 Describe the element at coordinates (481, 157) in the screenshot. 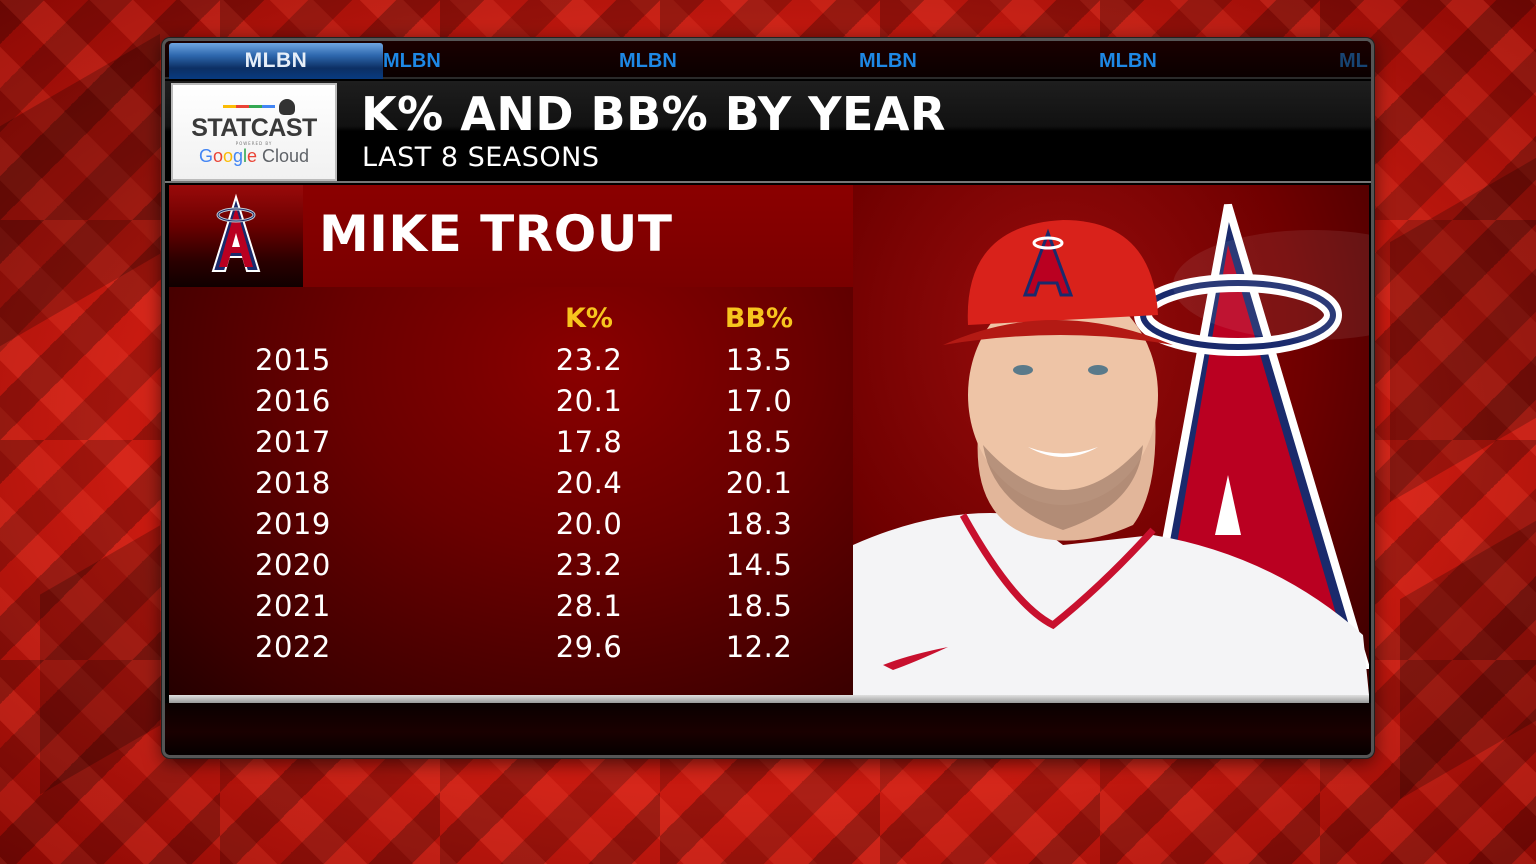

I see `graphic-subtitle: LAST 8 SEASONS` at that location.